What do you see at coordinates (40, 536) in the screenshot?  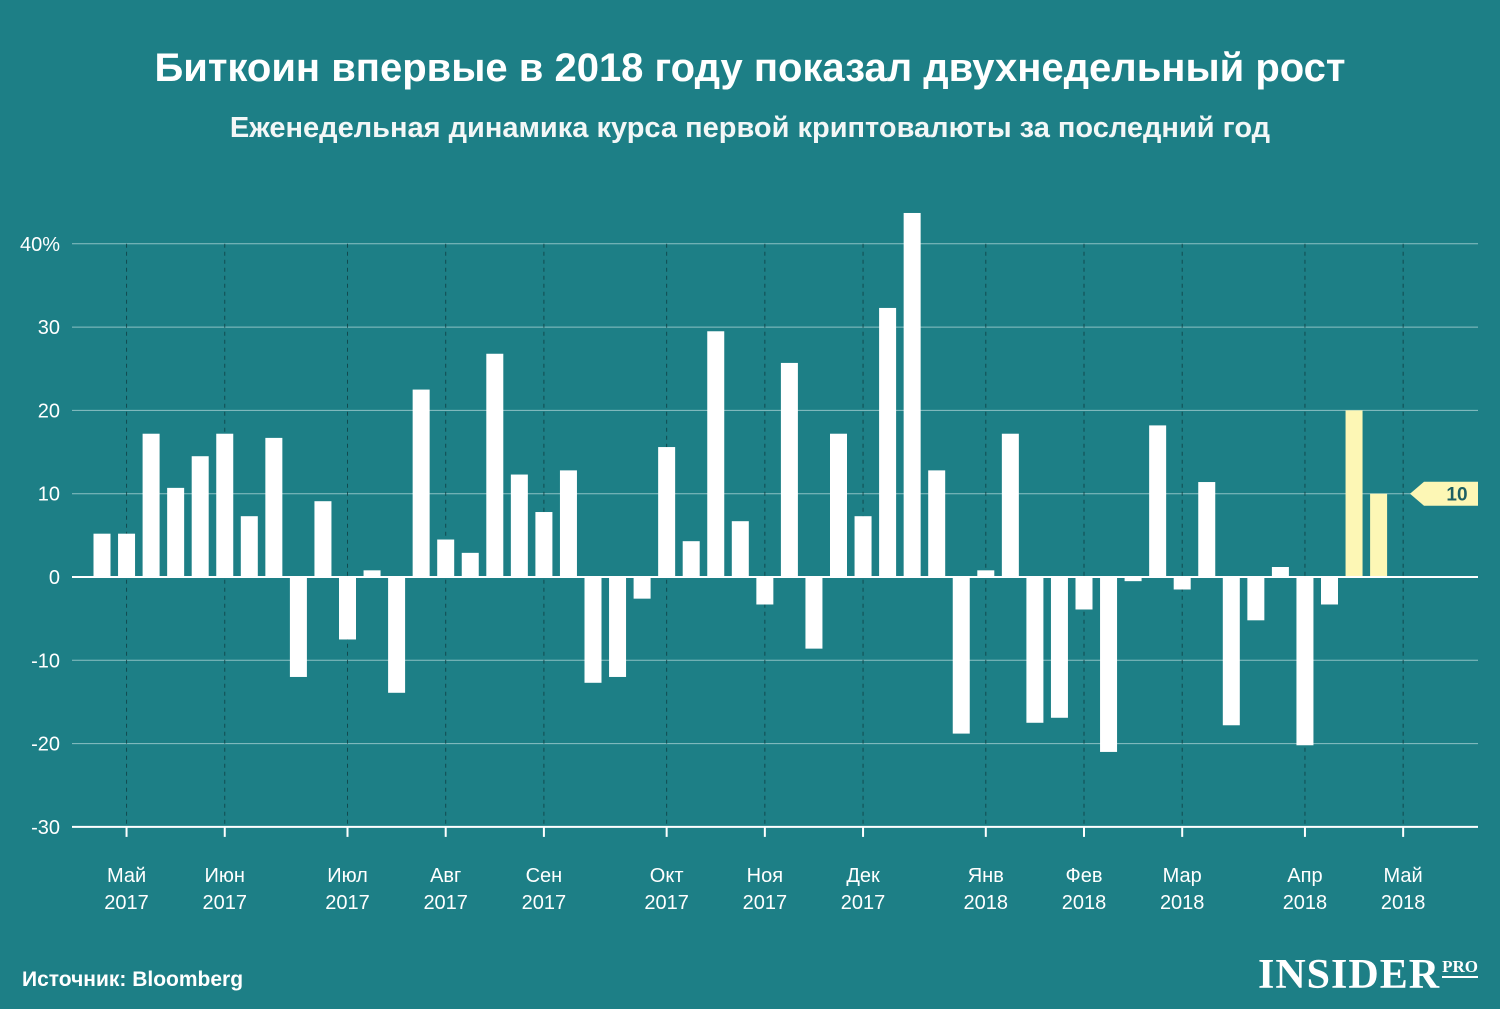 I see `y-tick-labels: 40% 30 20 10 0 -10 -20 -30` at bounding box center [40, 536].